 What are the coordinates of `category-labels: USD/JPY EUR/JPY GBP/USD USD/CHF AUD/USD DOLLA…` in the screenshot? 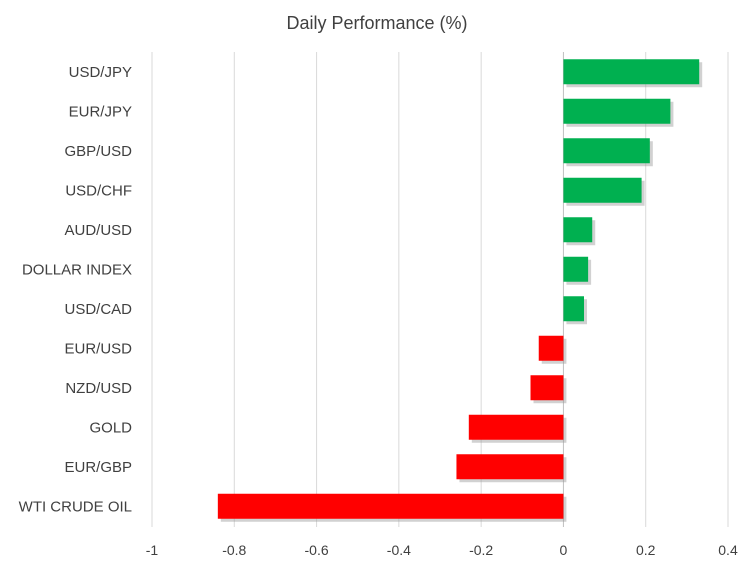 It's located at (76, 290).